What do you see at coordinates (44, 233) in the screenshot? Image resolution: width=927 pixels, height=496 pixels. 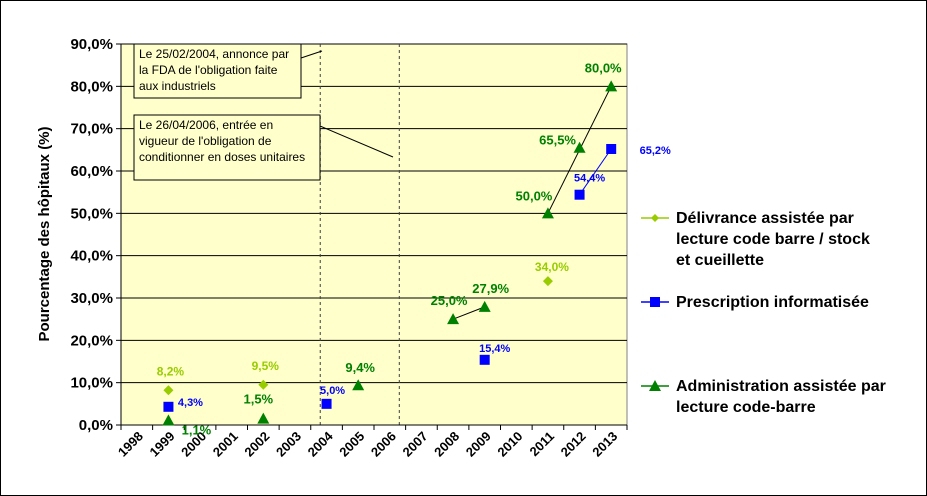 I see `y-axis-title: Pourcentage des hôpitaux (%)` at bounding box center [44, 233].